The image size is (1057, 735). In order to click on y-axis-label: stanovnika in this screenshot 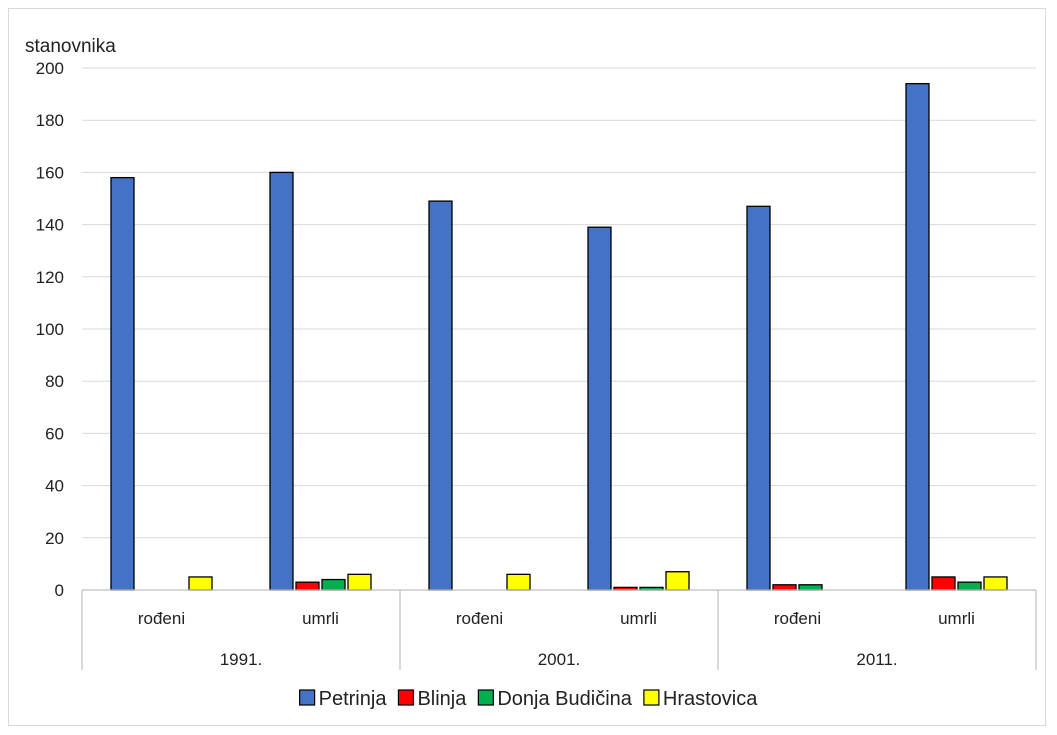, I will do `click(70, 46)`.